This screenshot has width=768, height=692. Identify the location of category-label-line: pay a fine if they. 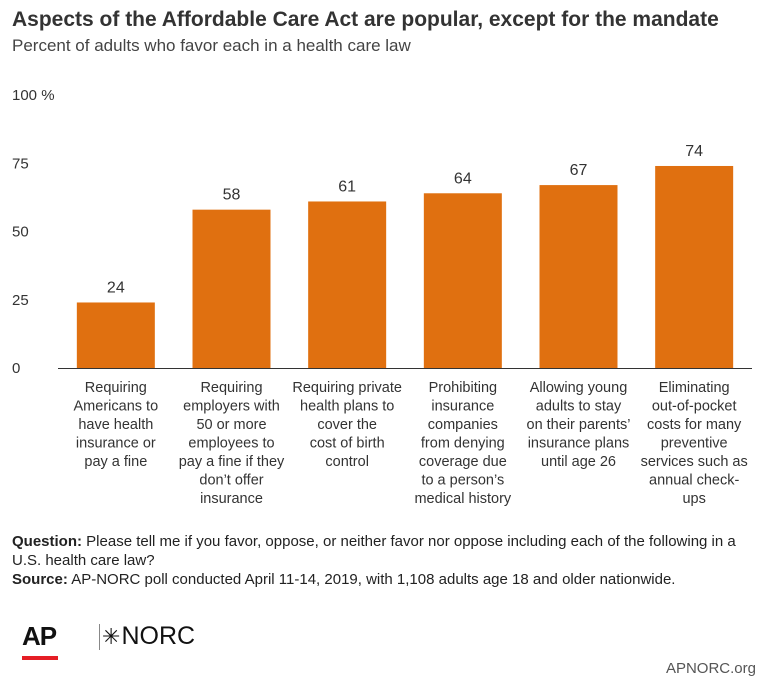
(232, 462).